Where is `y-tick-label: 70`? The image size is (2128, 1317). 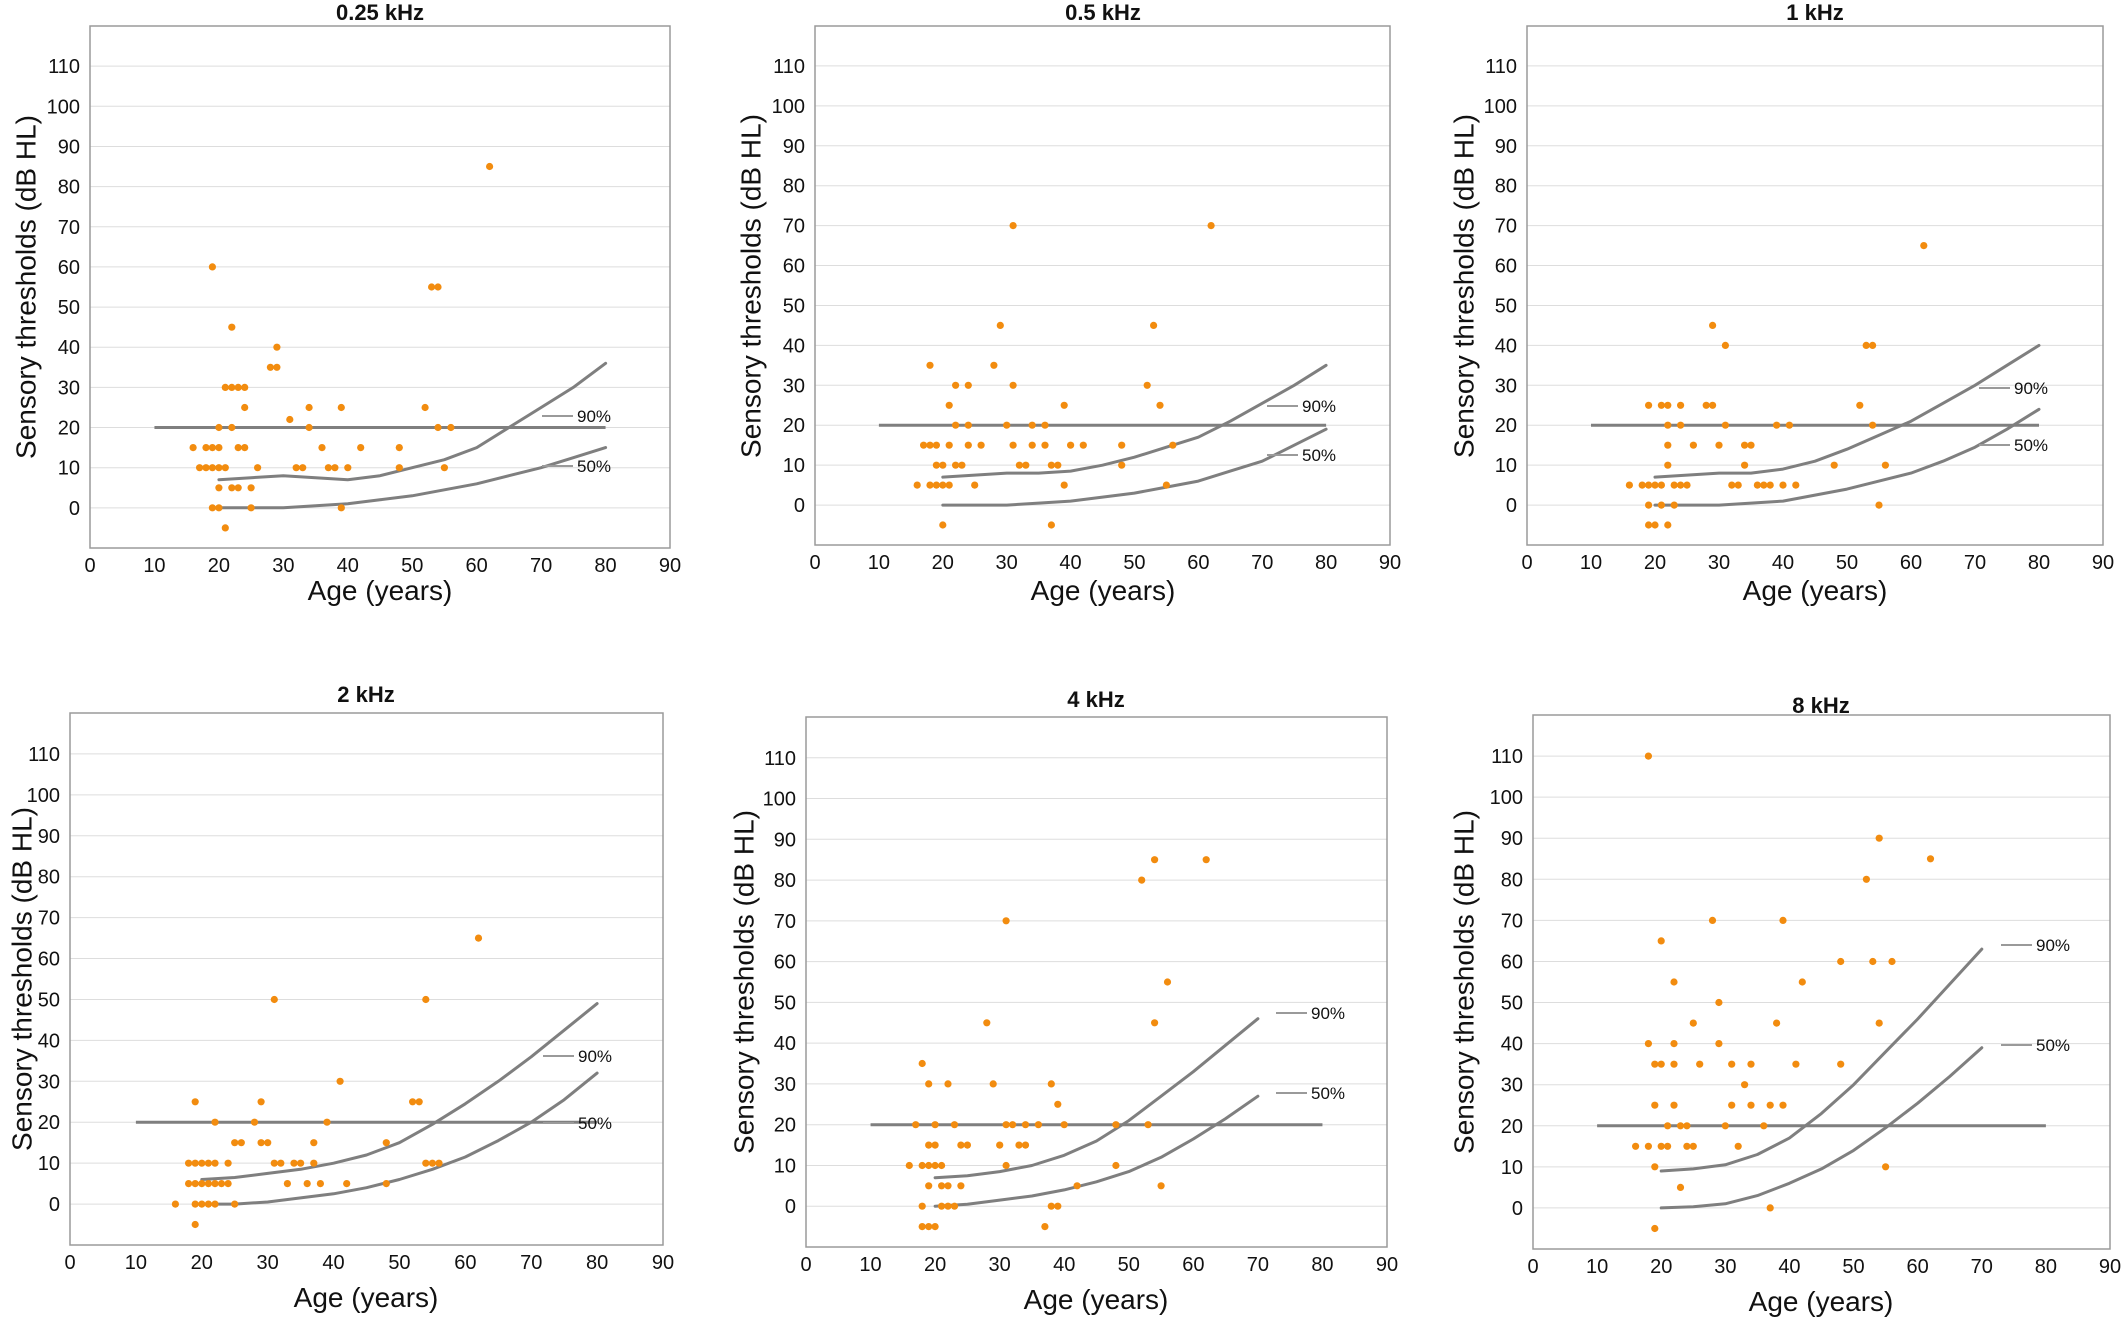 y-tick-label: 70 is located at coordinates (794, 227).